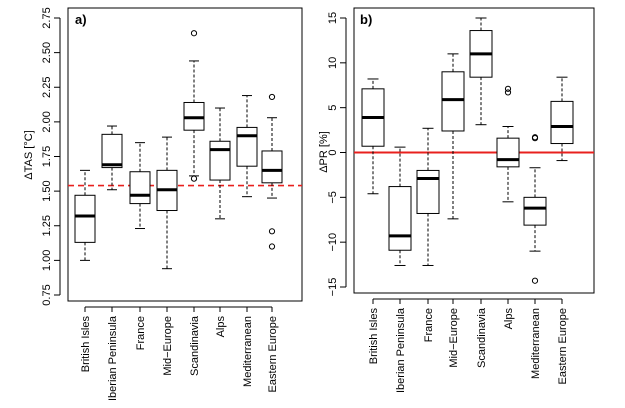 This screenshot has width=625, height=408. Describe the element at coordinates (333, 152) in the screenshot. I see `y-tick-label: 0` at that location.